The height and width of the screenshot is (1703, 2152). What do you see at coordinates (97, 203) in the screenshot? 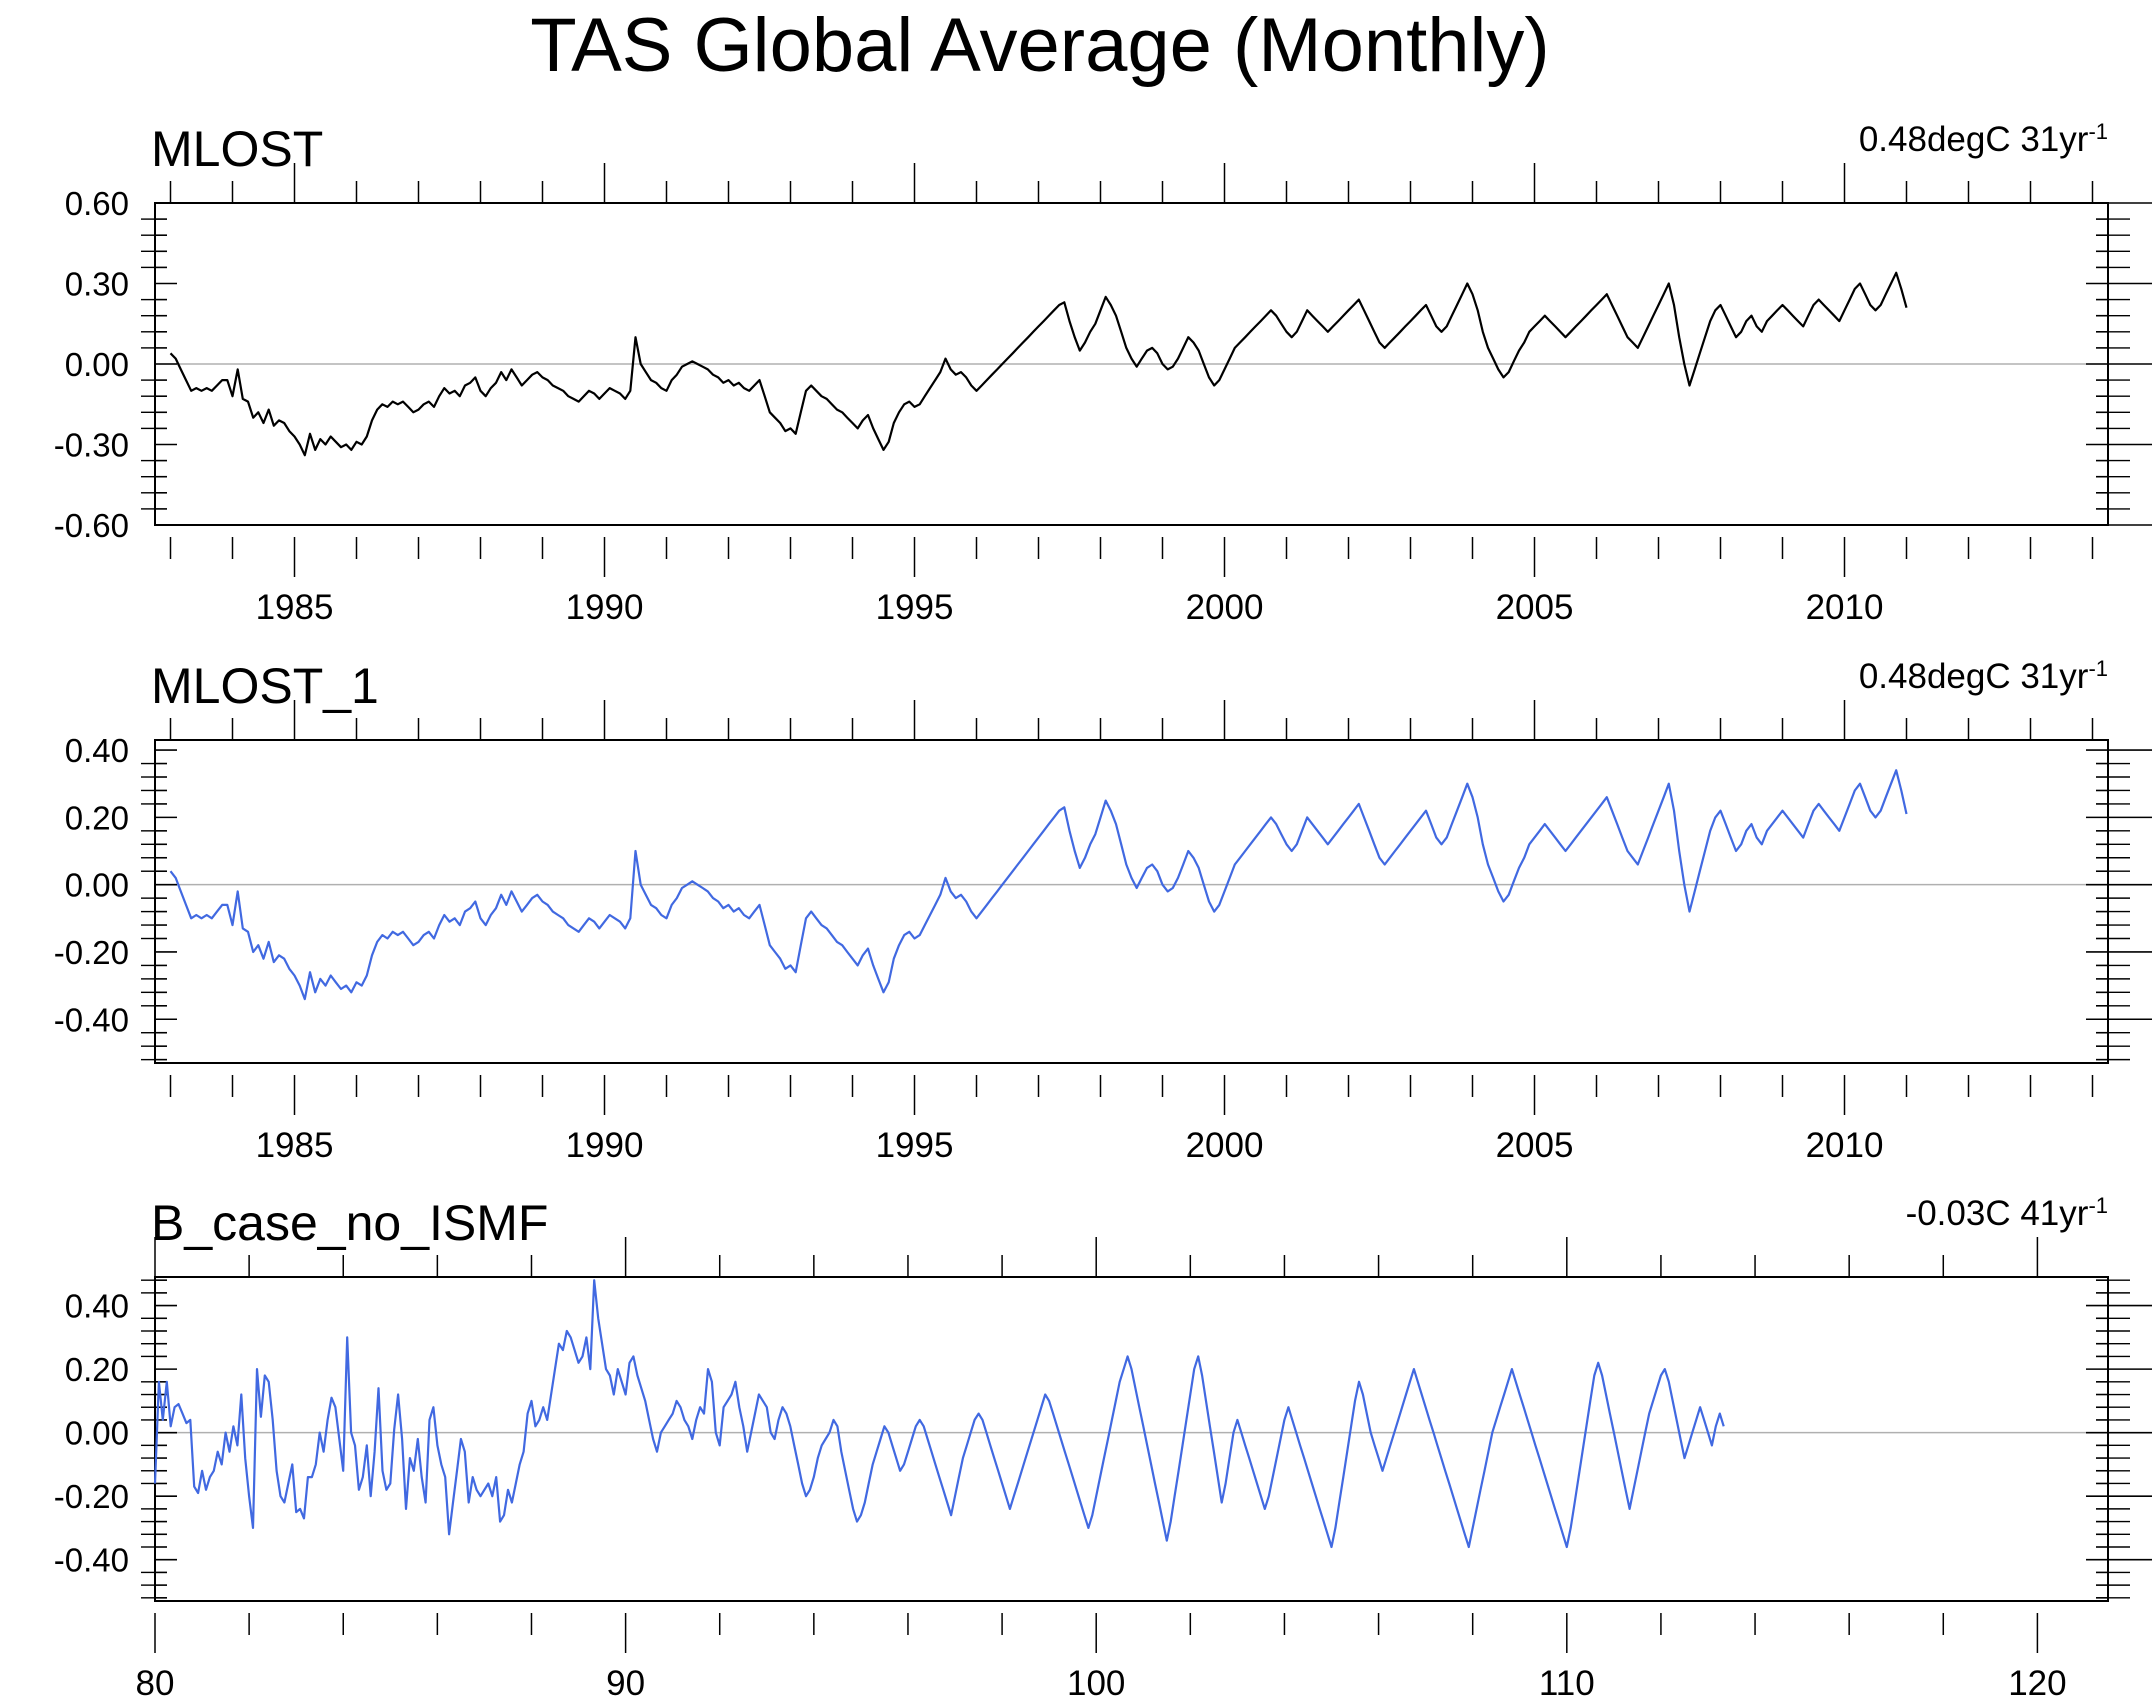
I see `y-tick-label: 0.60` at bounding box center [97, 203].